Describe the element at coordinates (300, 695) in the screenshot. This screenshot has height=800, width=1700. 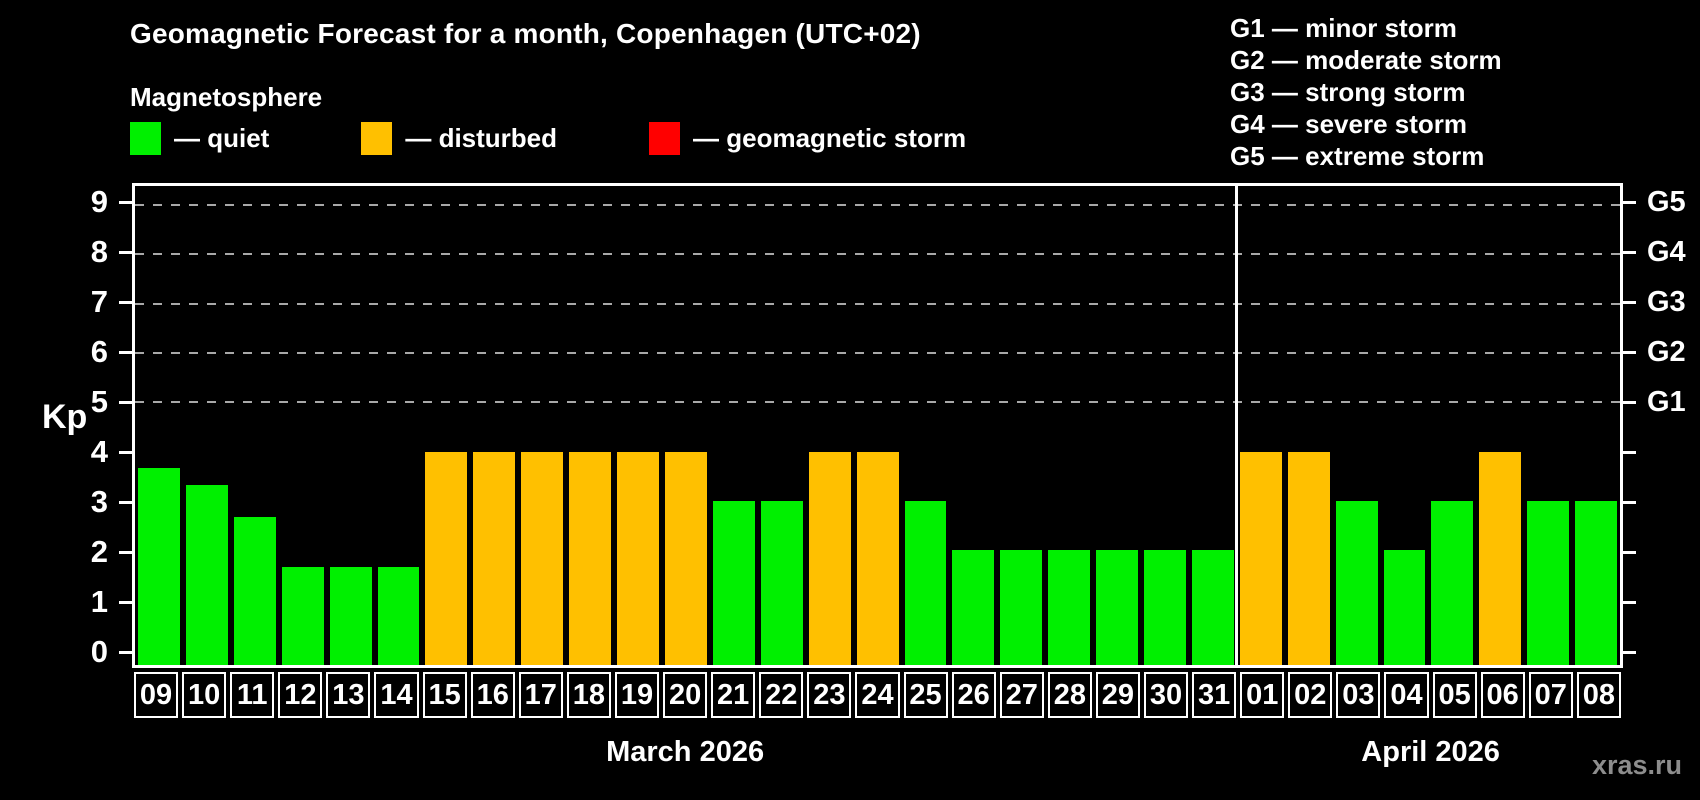
I see `day-label-12: 12` at that location.